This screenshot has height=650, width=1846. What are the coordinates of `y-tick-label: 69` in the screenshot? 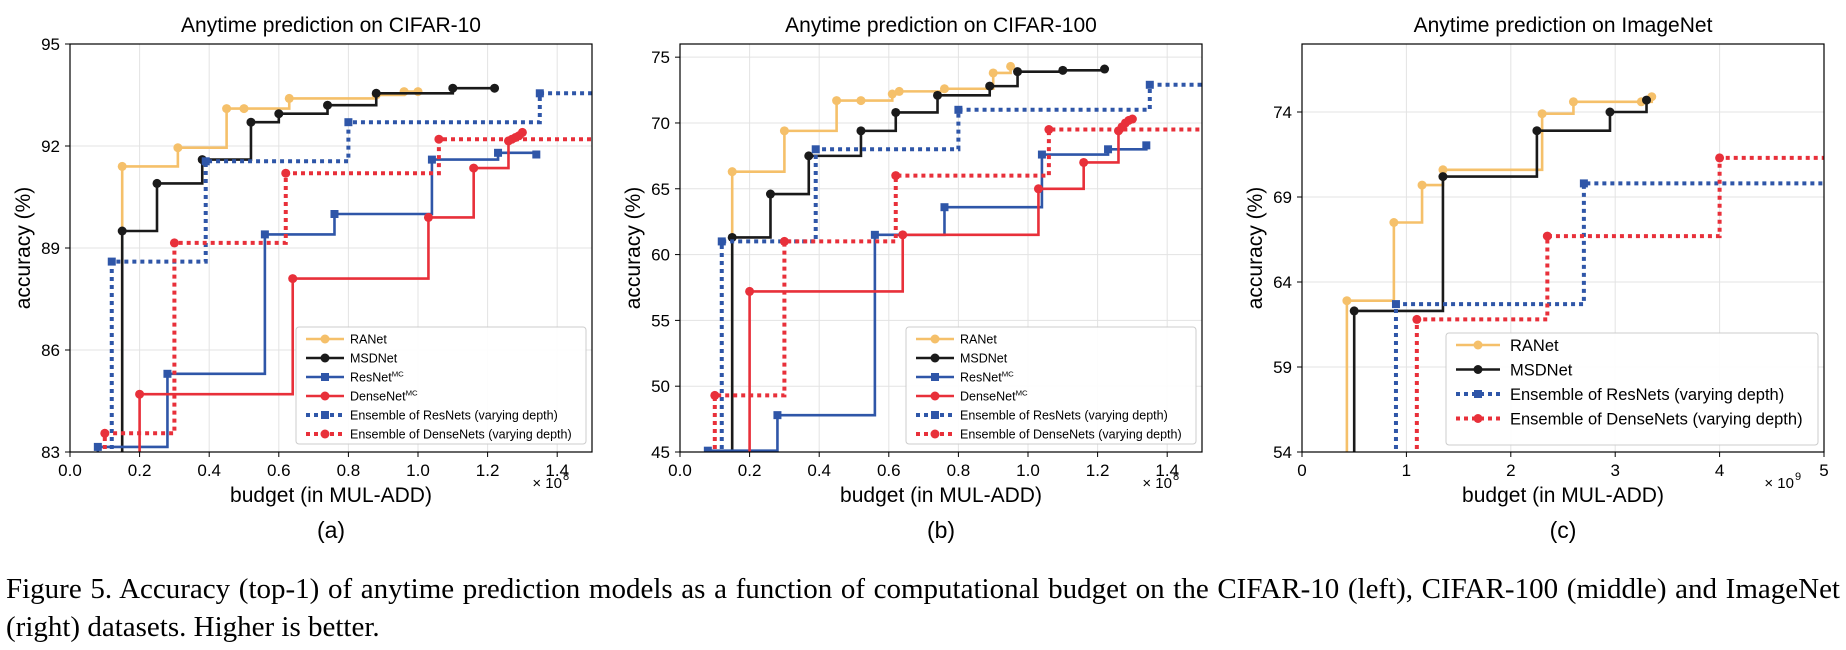 It's located at (1282, 197).